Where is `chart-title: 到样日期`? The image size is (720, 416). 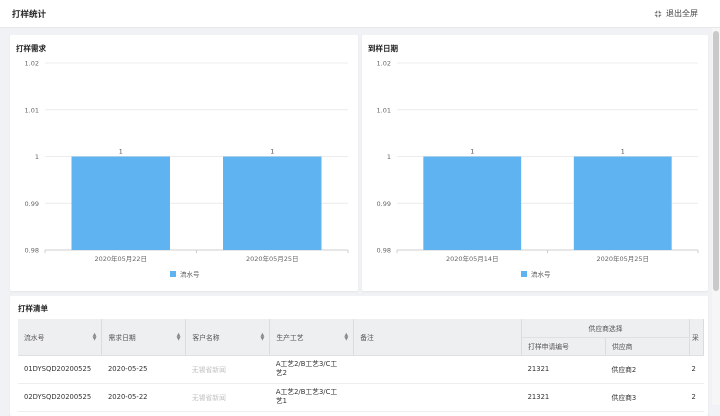
chart-title: 到样日期 is located at coordinates (383, 48).